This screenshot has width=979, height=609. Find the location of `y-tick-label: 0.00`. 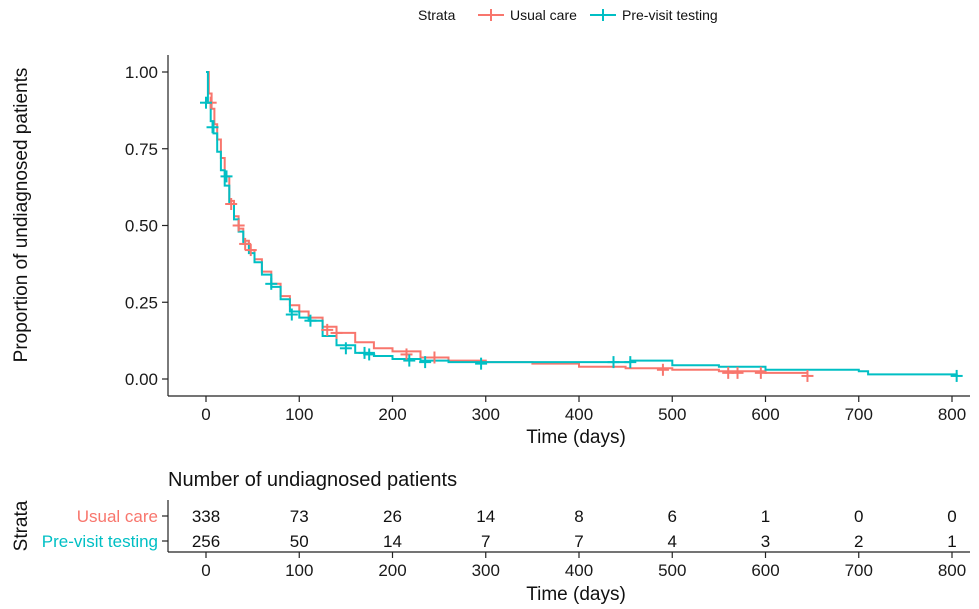

y-tick-label: 0.00 is located at coordinates (141, 379).